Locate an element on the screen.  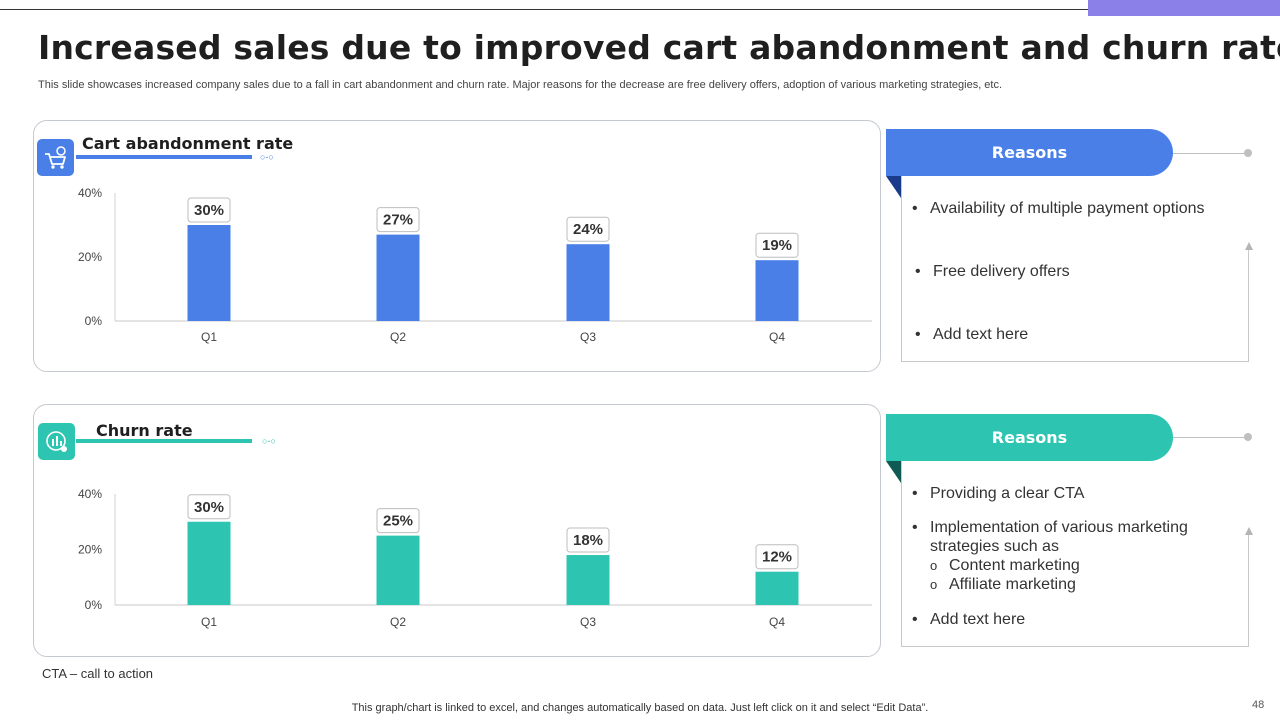
user-churn-icon is located at coordinates (56, 441).